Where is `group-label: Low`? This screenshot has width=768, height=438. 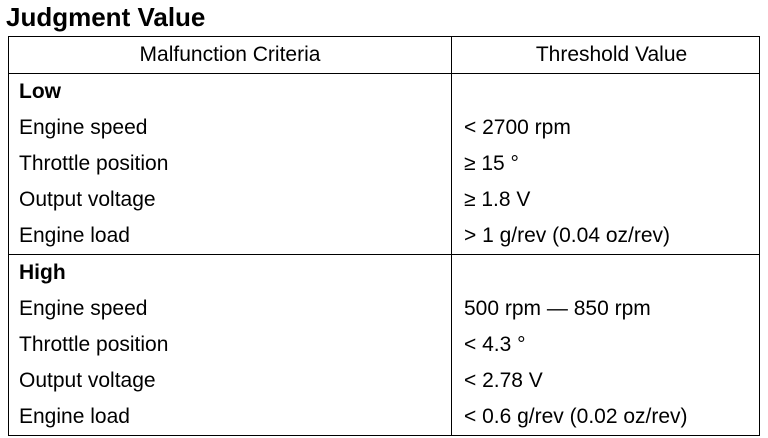
group-label: Low is located at coordinates (230, 91).